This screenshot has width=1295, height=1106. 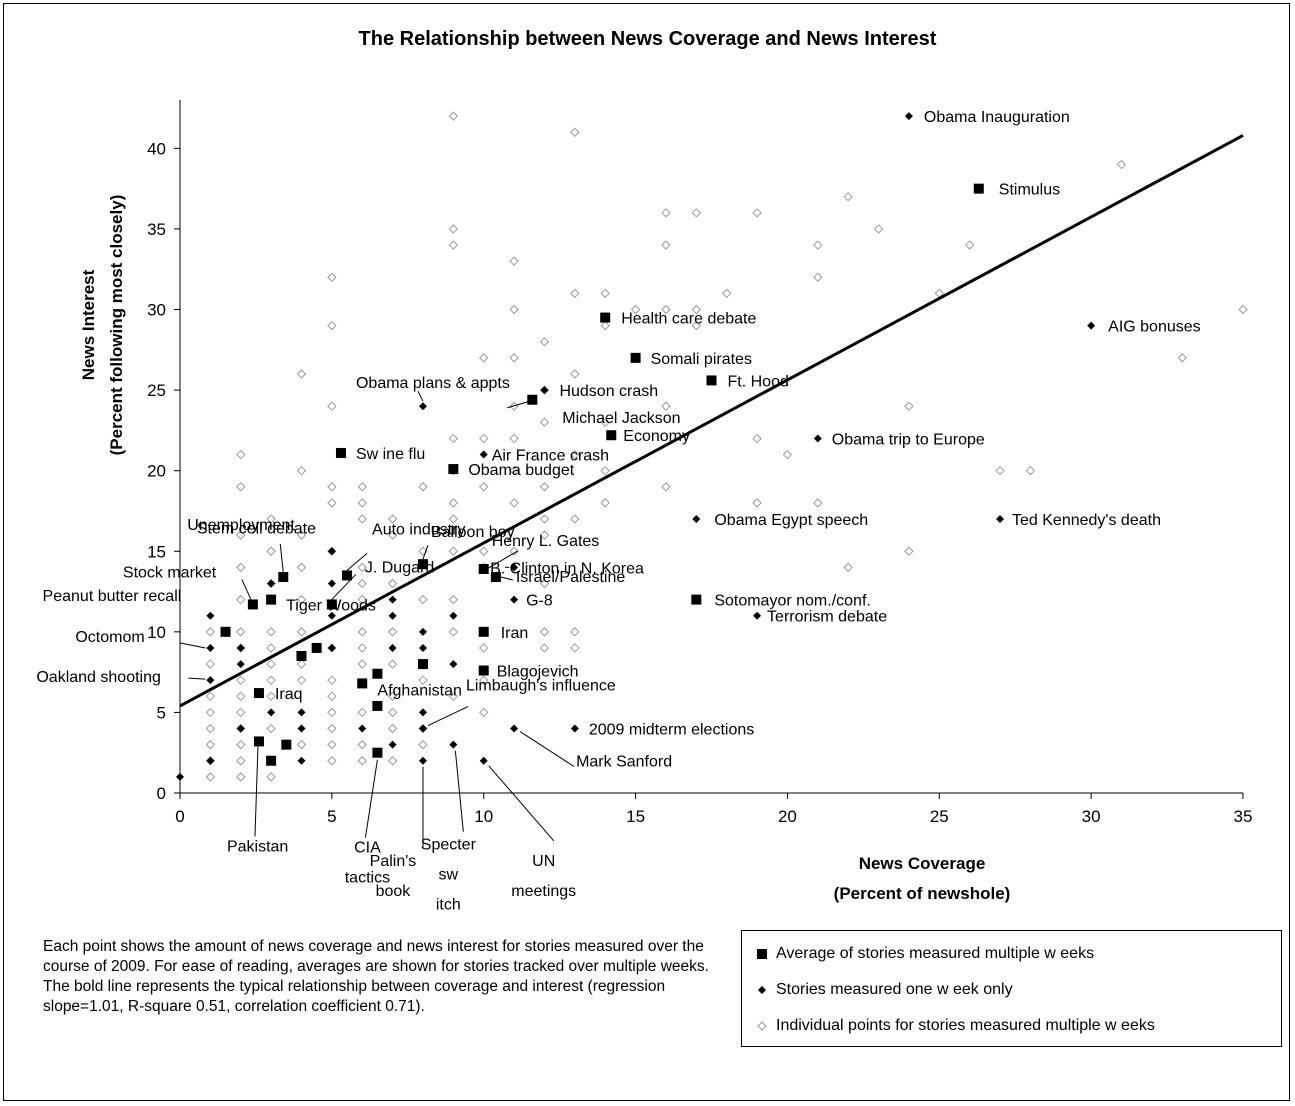 I want to click on point-label: B. Clinton in N. Korea, so click(x=567, y=568).